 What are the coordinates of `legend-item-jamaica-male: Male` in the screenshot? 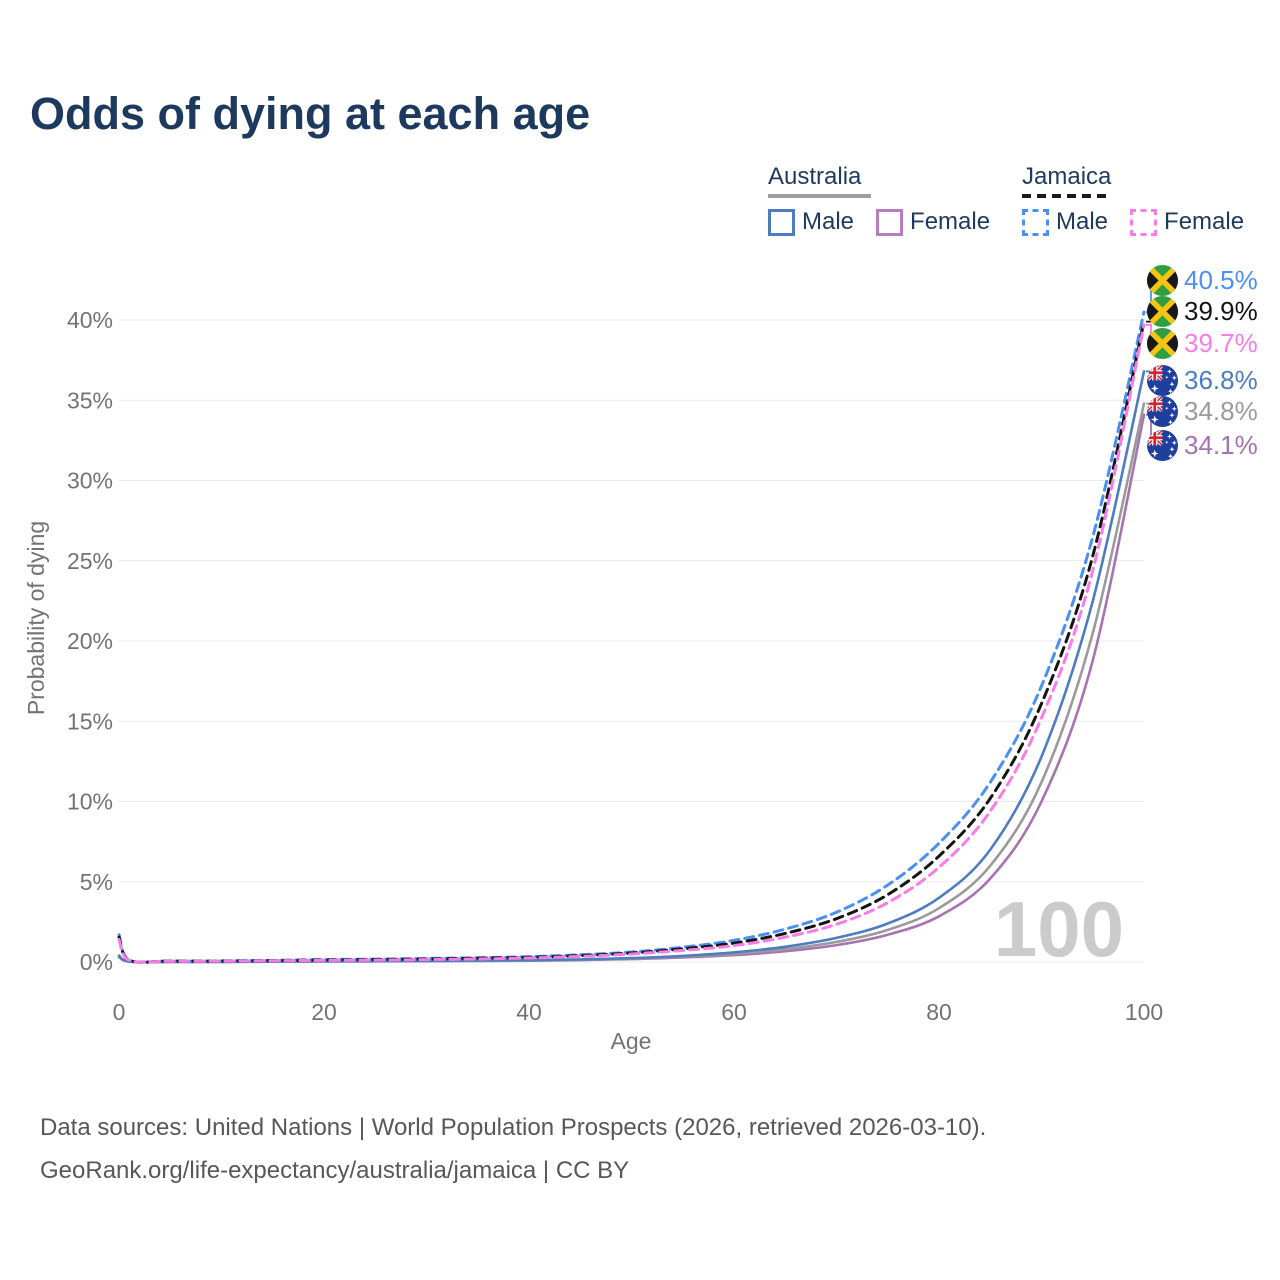 It's located at (1065, 222).